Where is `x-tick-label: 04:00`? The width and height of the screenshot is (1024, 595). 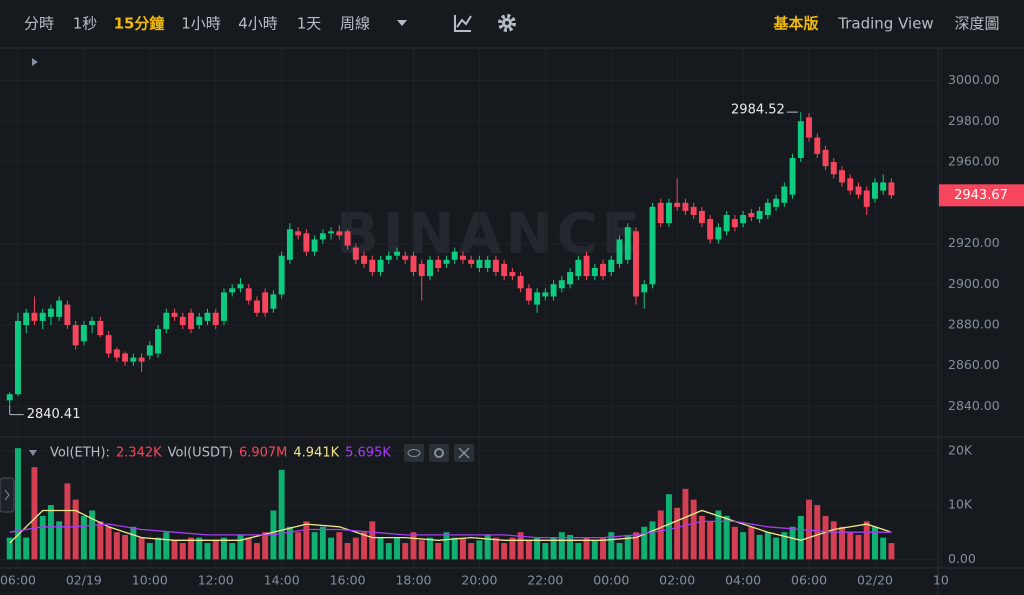
x-tick-label: 04:00 is located at coordinates (743, 580).